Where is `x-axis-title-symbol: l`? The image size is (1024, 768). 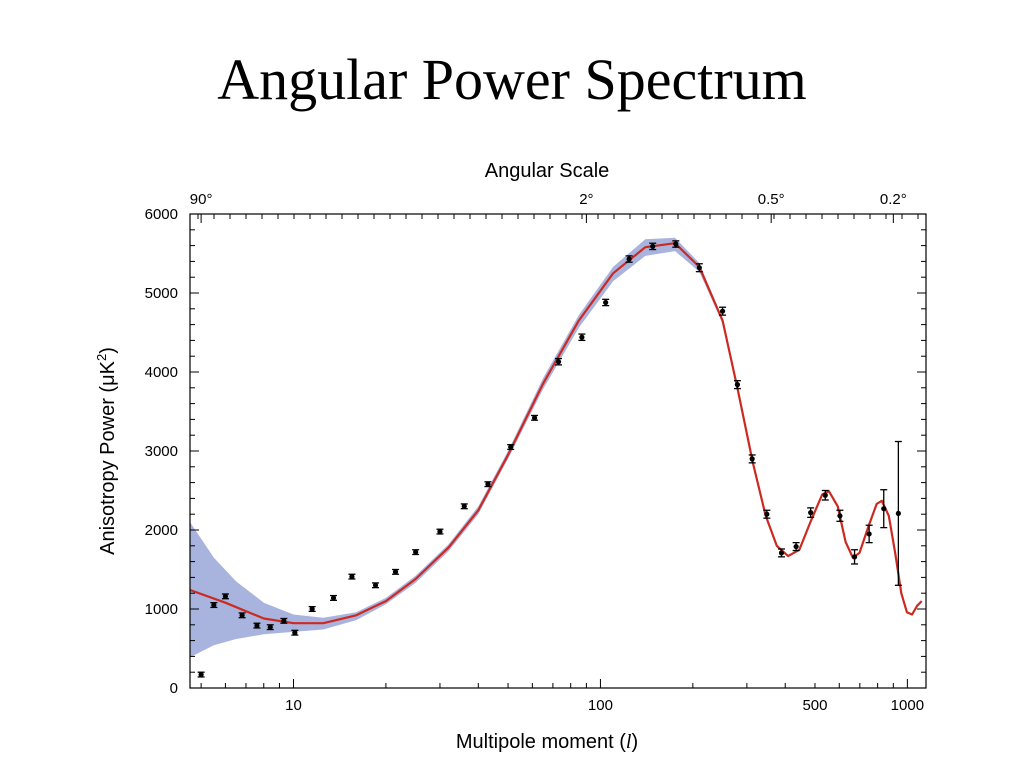 x-axis-title-symbol: l is located at coordinates (629, 742).